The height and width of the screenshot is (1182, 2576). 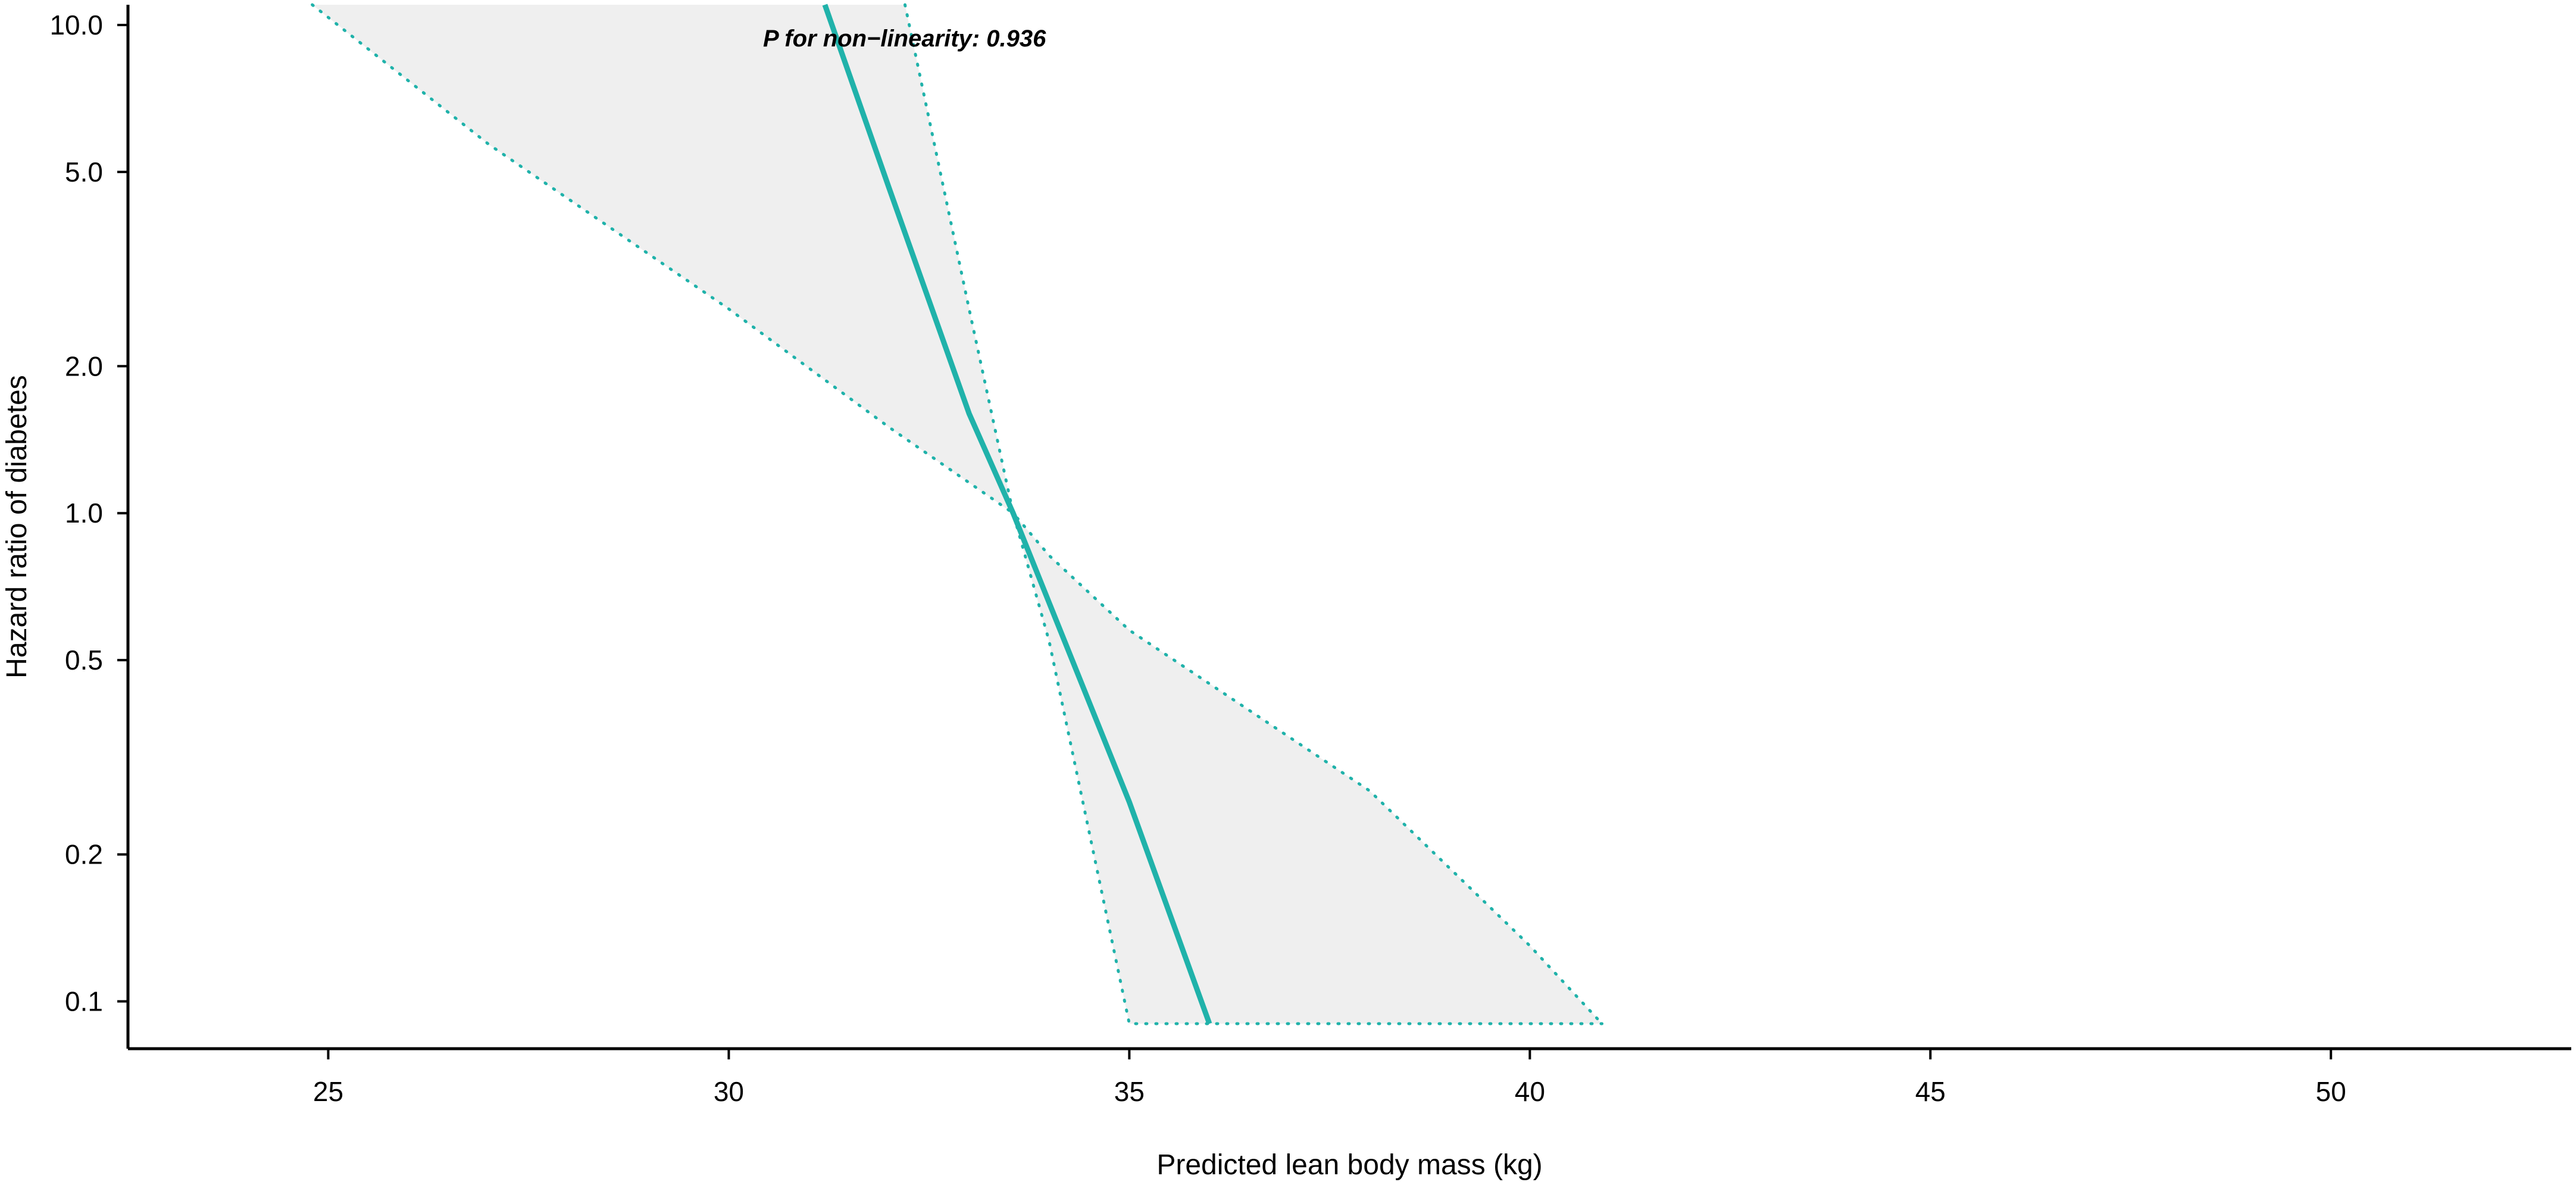 What do you see at coordinates (328, 1092) in the screenshot?
I see `x-tick-label: 25` at bounding box center [328, 1092].